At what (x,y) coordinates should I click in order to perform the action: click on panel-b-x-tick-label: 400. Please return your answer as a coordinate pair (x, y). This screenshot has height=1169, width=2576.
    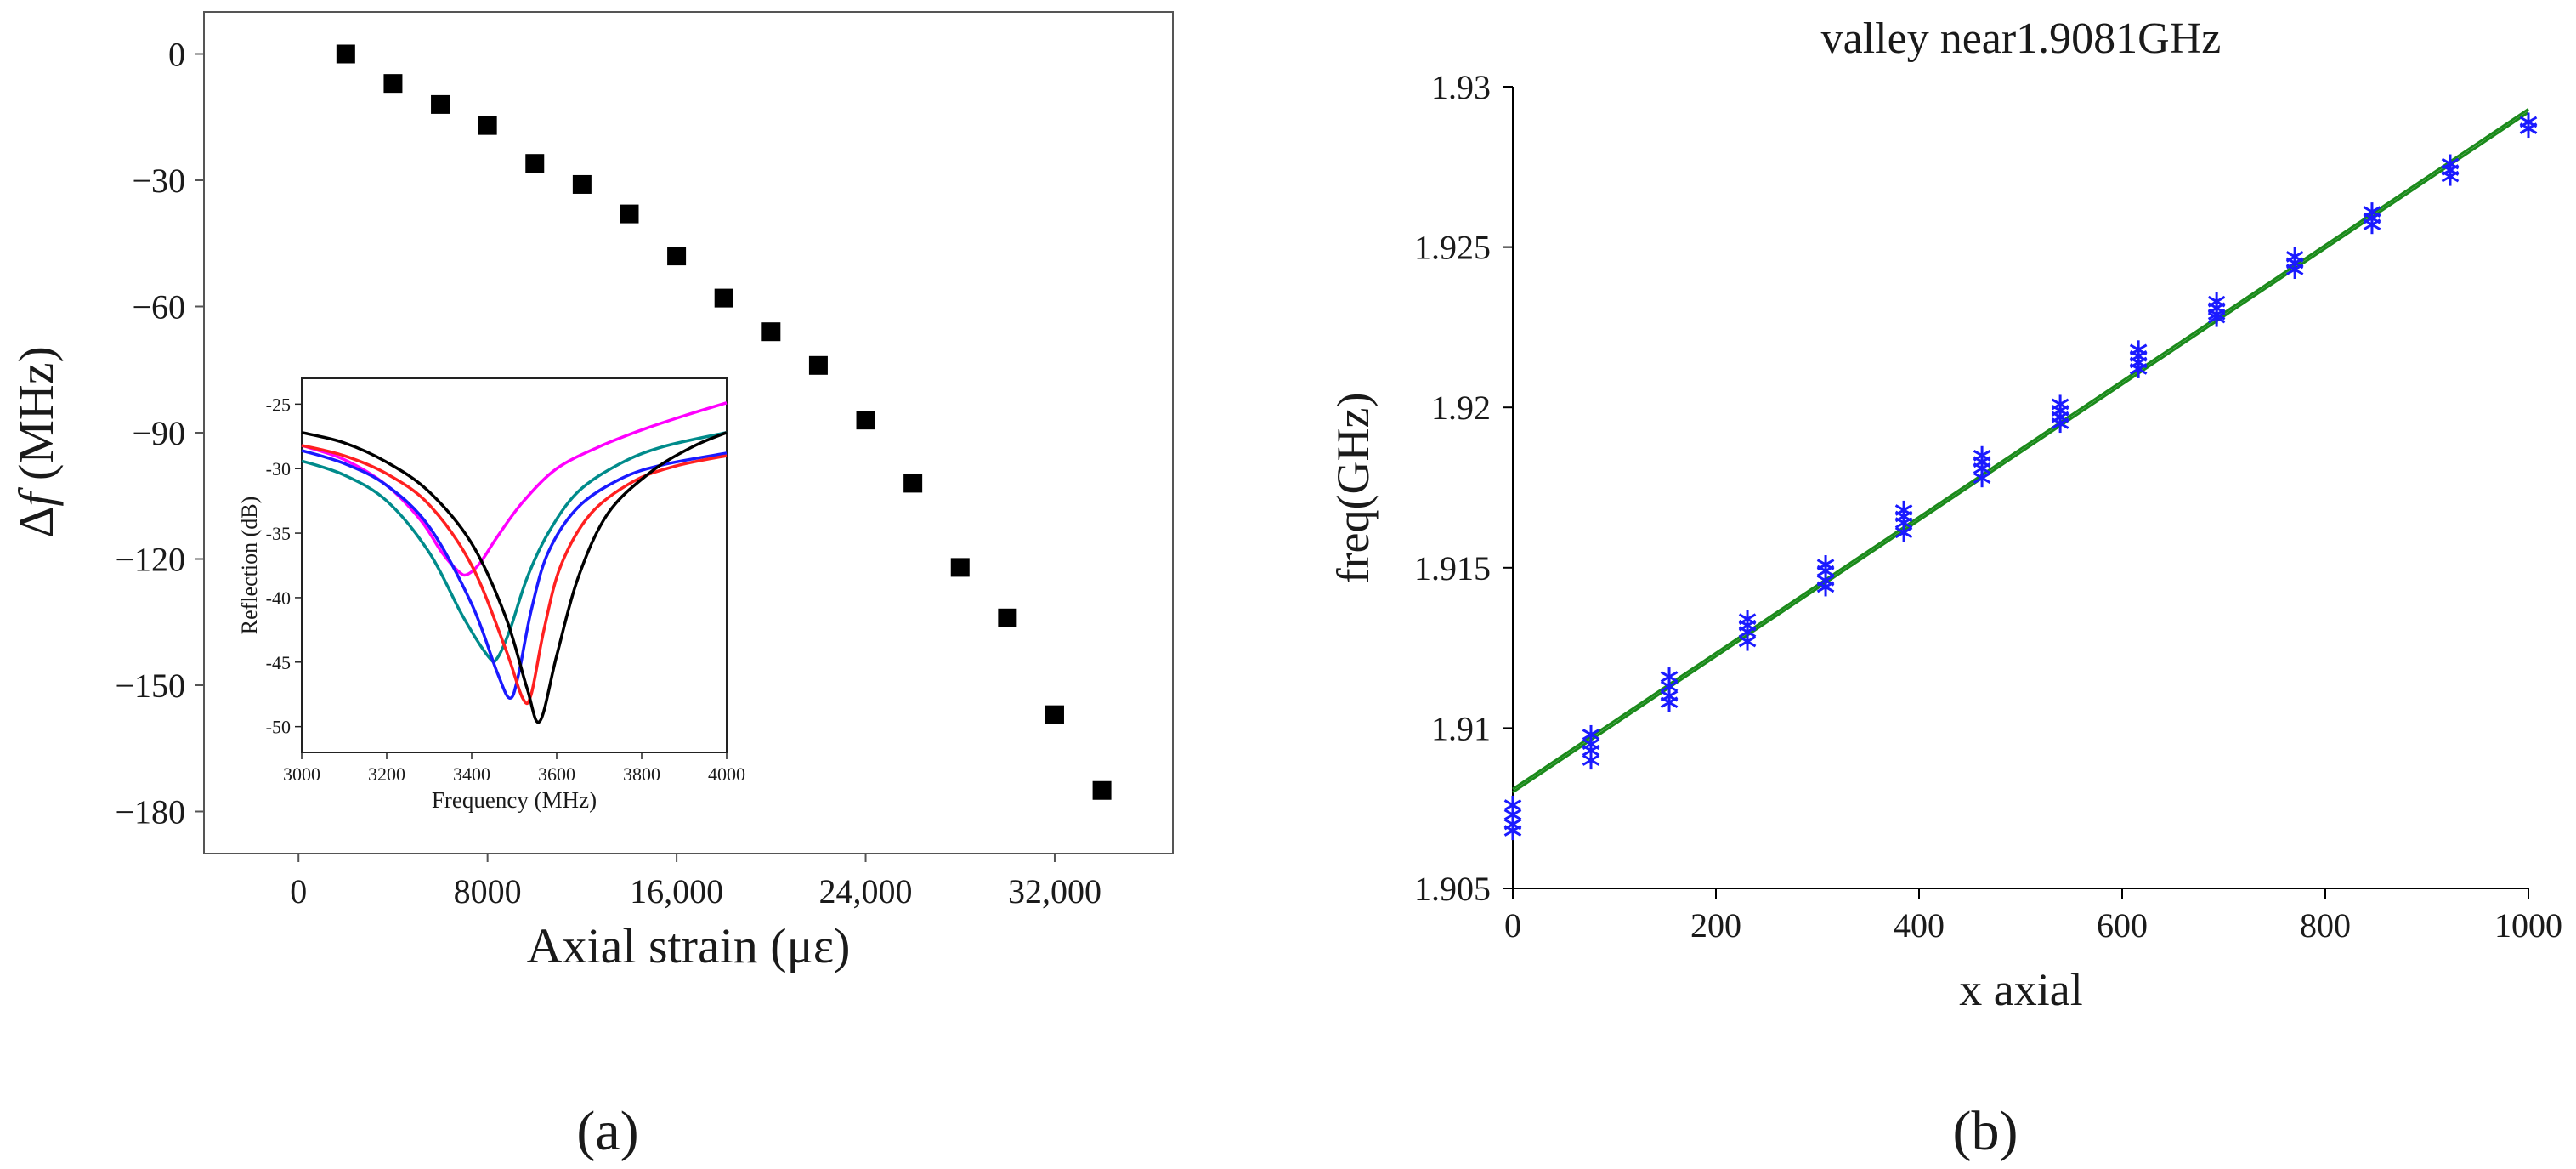
    Looking at the image, I should click on (1919, 925).